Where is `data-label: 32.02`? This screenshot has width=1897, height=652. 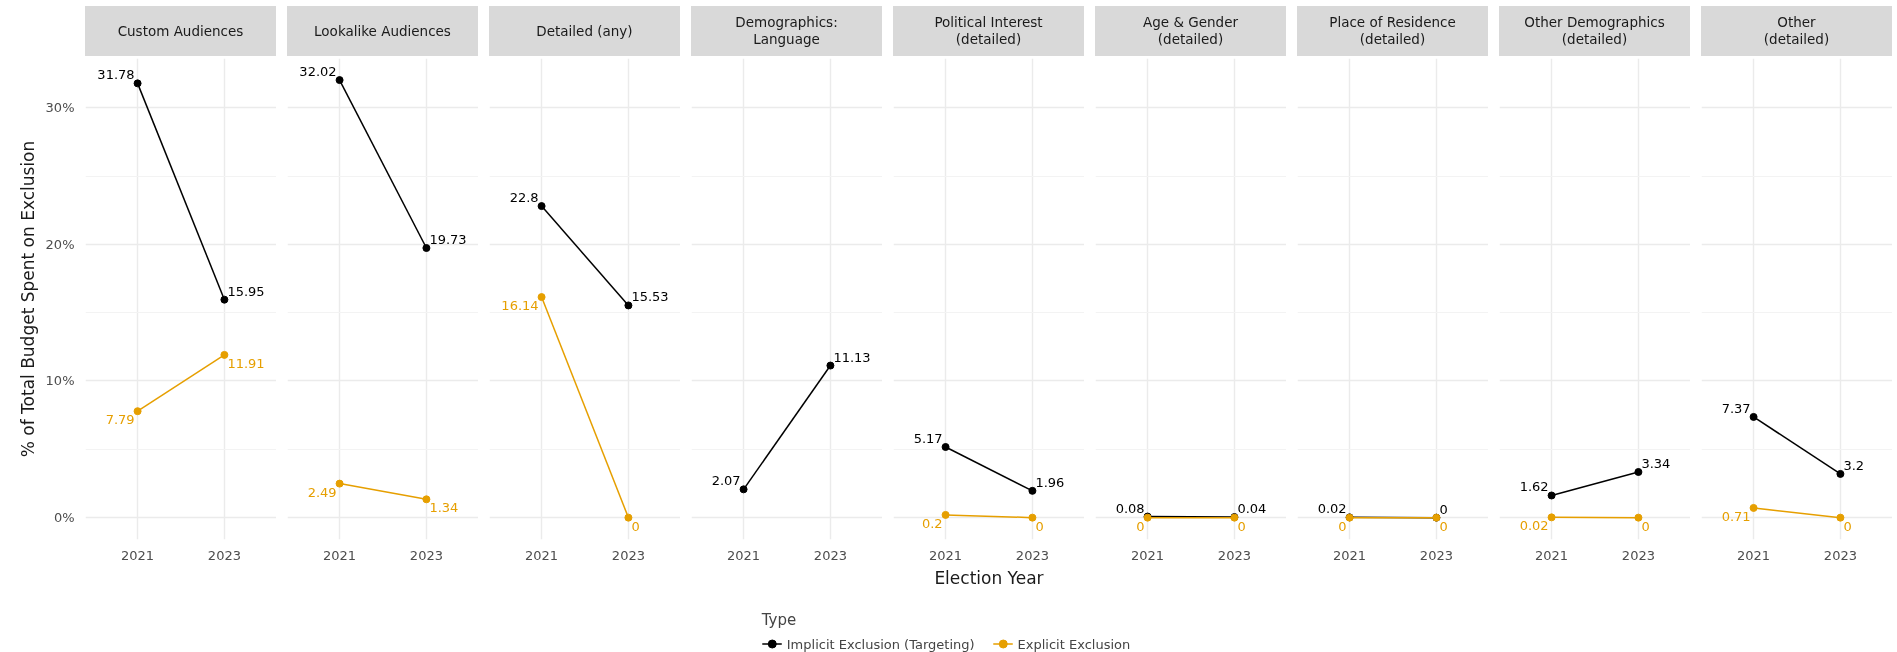
data-label: 32.02 is located at coordinates (318, 72).